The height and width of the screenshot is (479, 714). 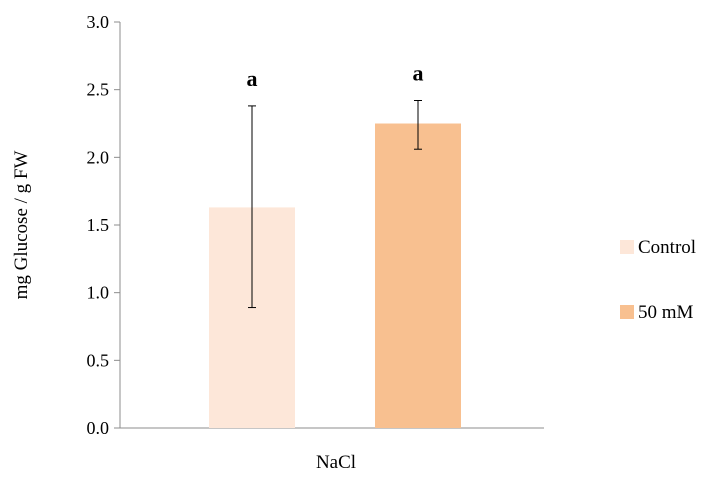 I want to click on y-tick-label: 2.5, so click(x=98, y=90).